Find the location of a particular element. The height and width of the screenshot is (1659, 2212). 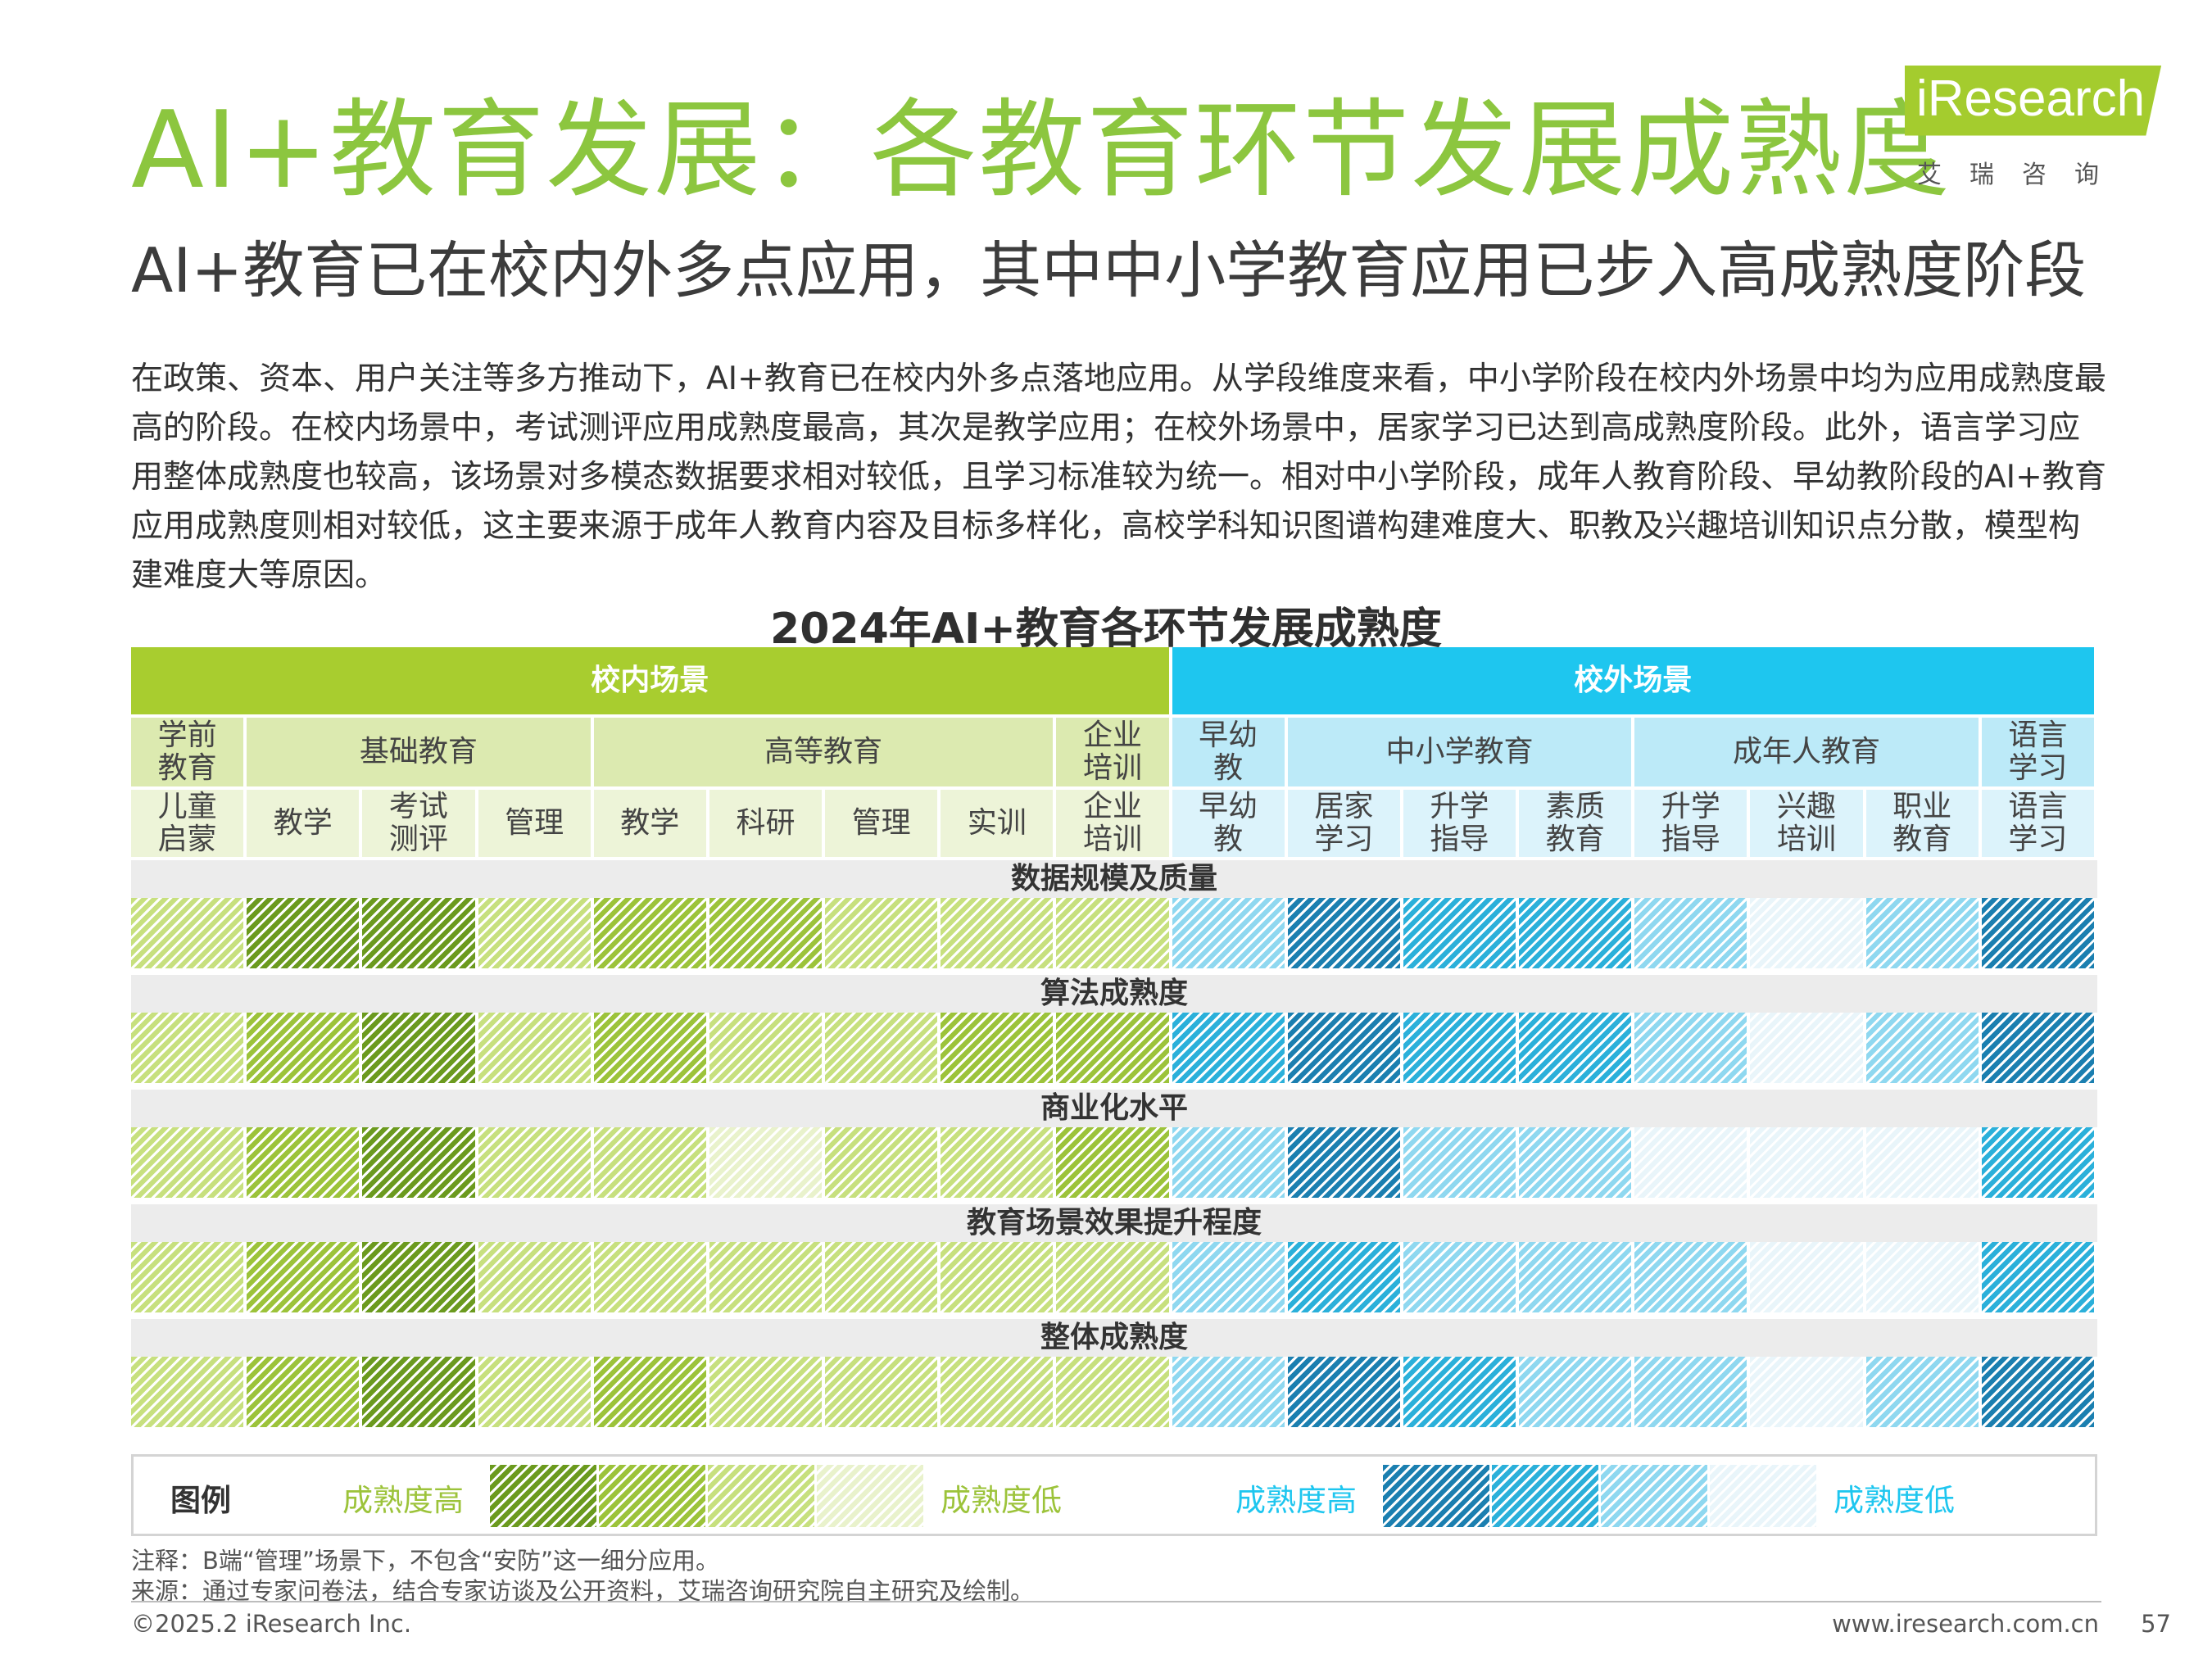

copyright: ©2025.2 iResearch Inc. is located at coordinates (271, 1624).